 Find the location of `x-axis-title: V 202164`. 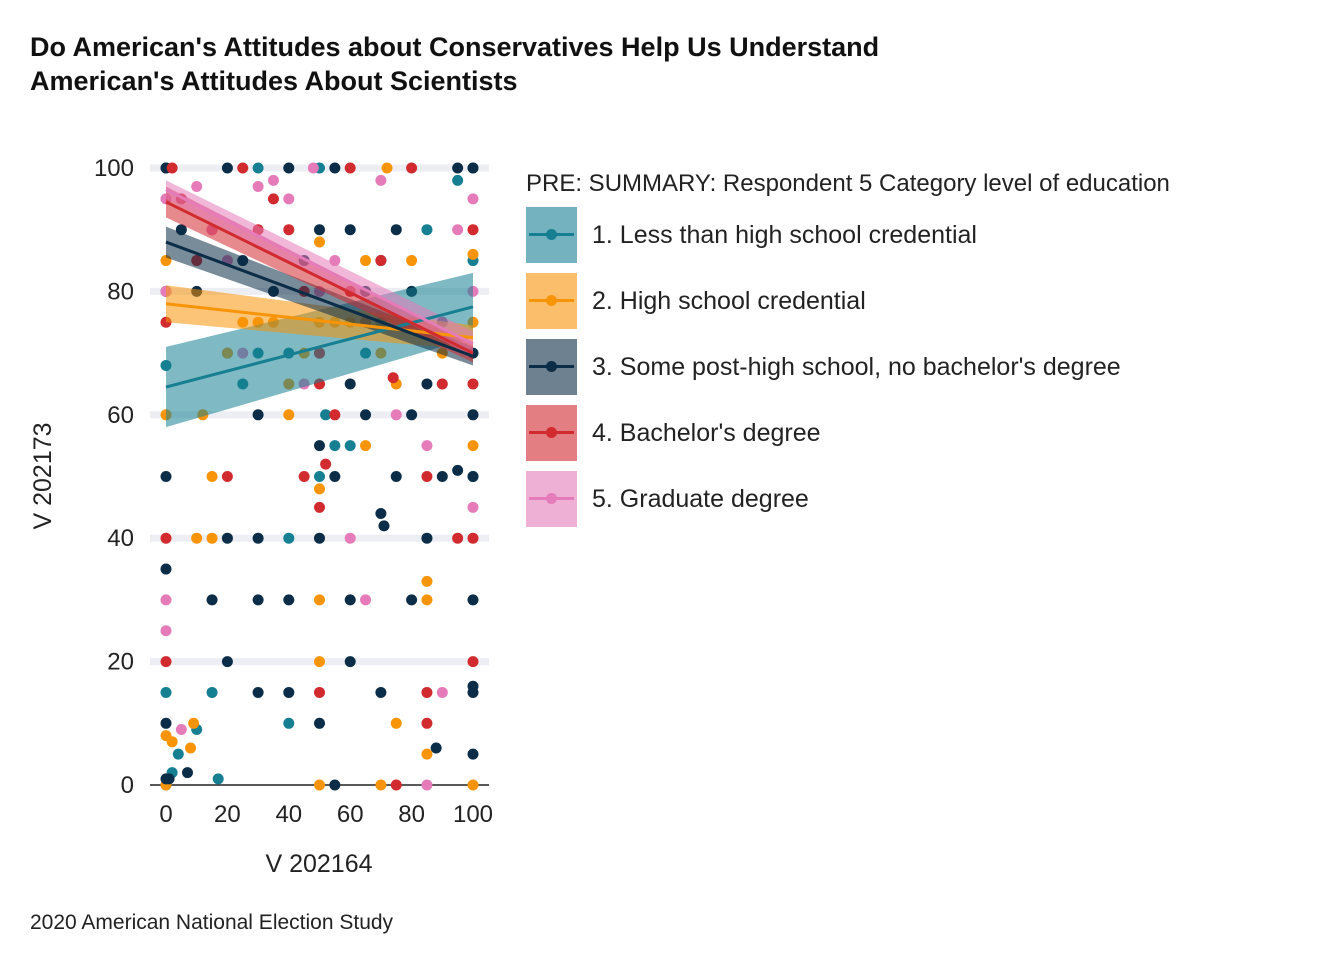

x-axis-title: V 202164 is located at coordinates (318, 864).